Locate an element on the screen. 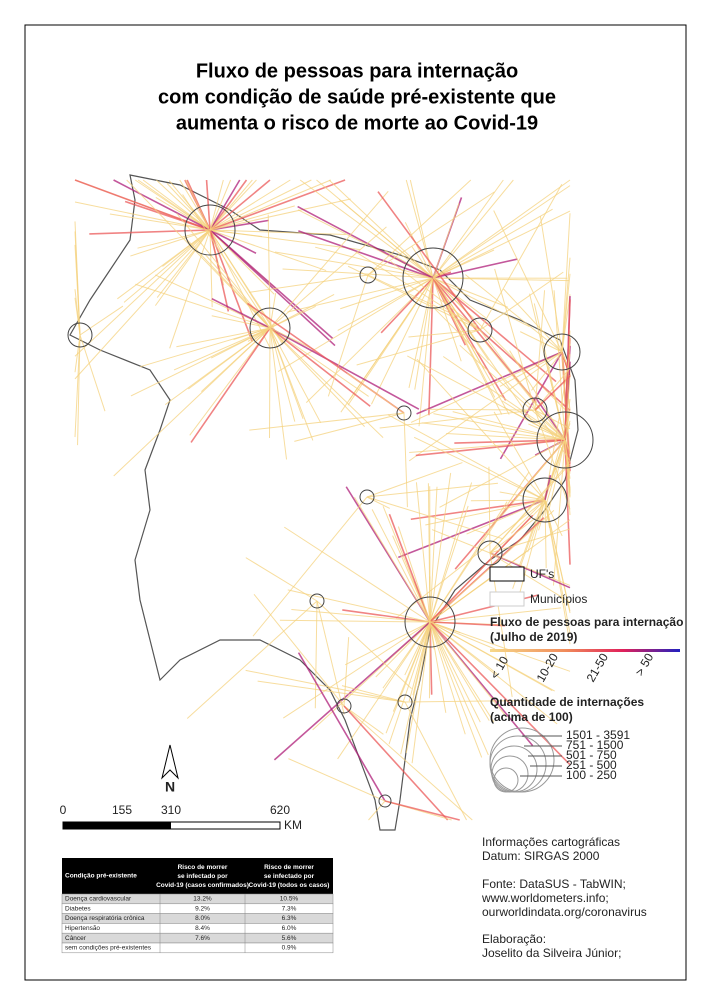 Image resolution: width=711 pixels, height=1006 pixels. title: Fluxo de pessoas para internação is located at coordinates (357, 71).